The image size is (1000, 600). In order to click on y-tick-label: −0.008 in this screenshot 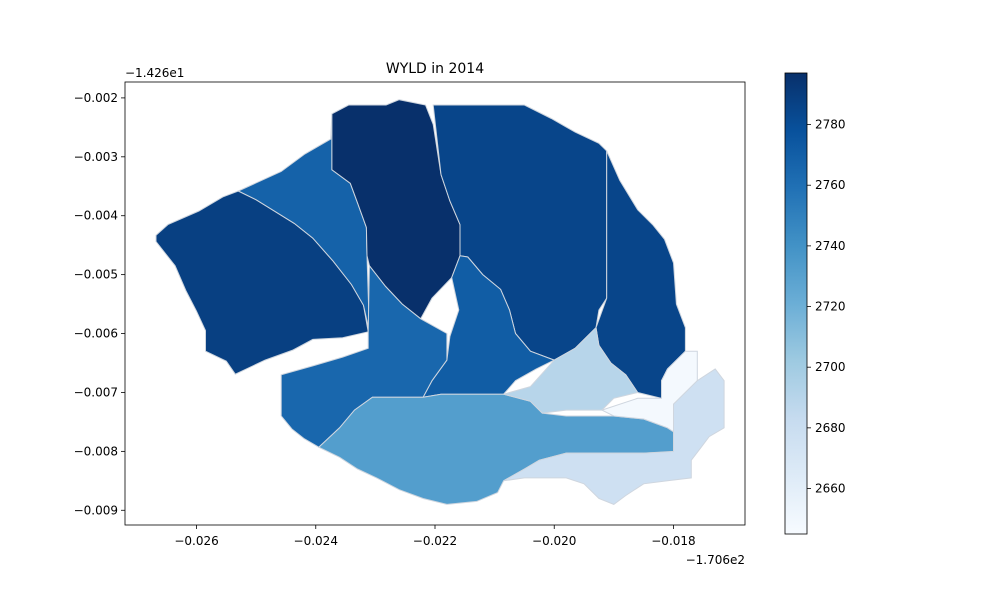, I will do `click(96, 451)`.